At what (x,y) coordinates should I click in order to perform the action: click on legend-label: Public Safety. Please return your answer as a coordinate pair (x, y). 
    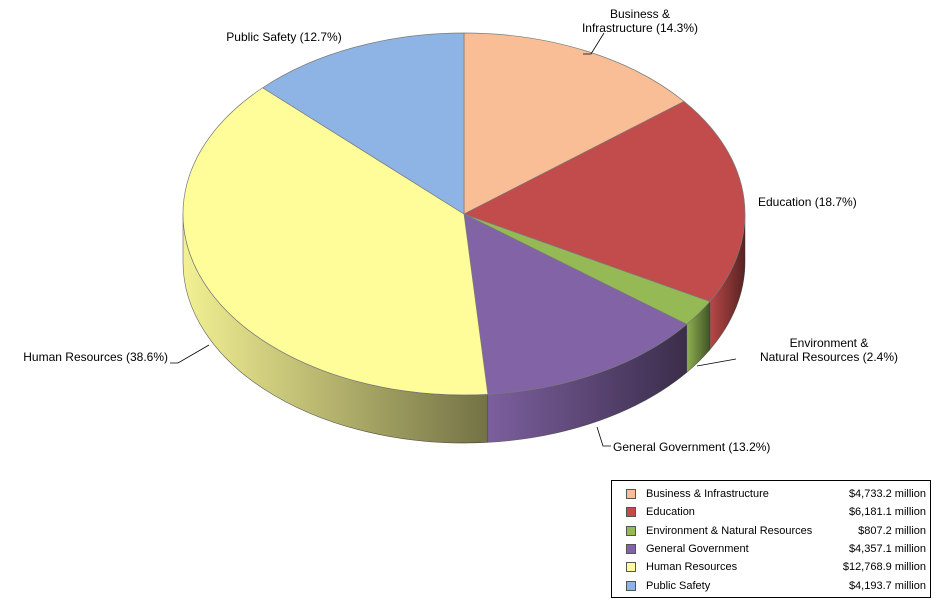
    Looking at the image, I should click on (678, 585).